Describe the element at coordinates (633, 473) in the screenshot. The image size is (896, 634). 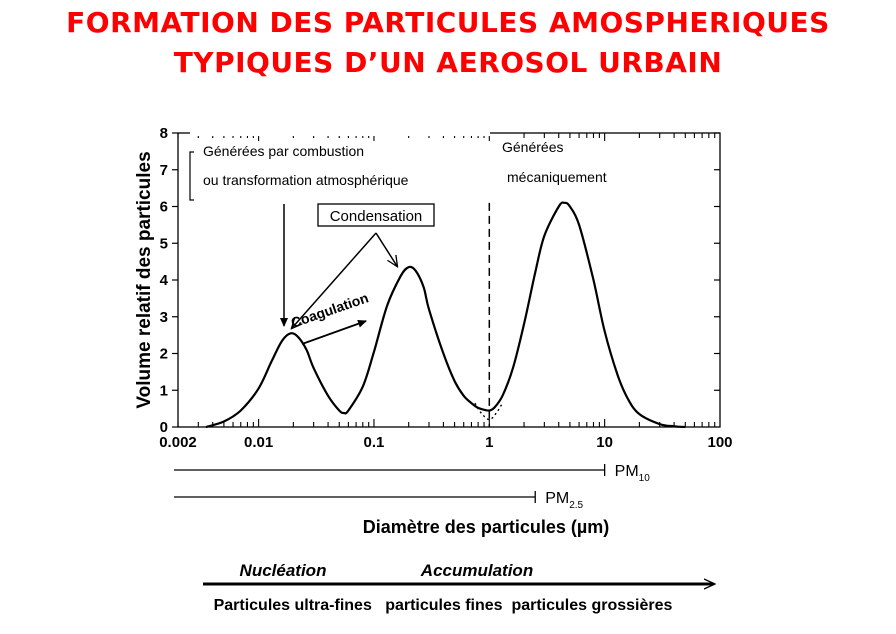
I see `pm-range-label: PM10` at that location.